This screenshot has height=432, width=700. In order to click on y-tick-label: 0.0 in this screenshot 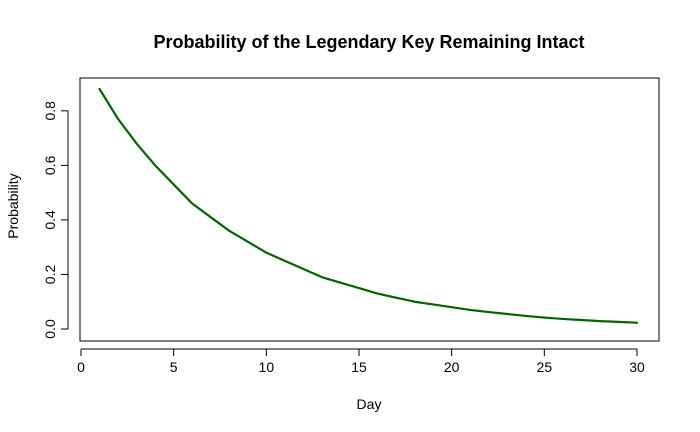, I will do `click(50, 329)`.